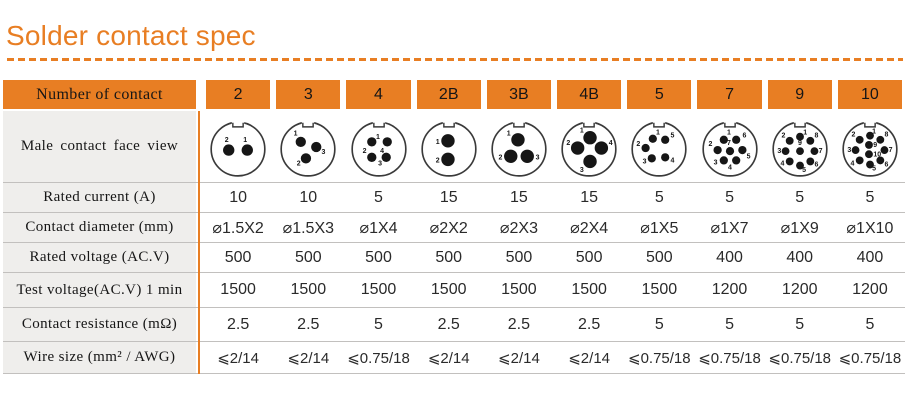  What do you see at coordinates (729, 94) in the screenshot?
I see `contact-count-header-7: 7` at bounding box center [729, 94].